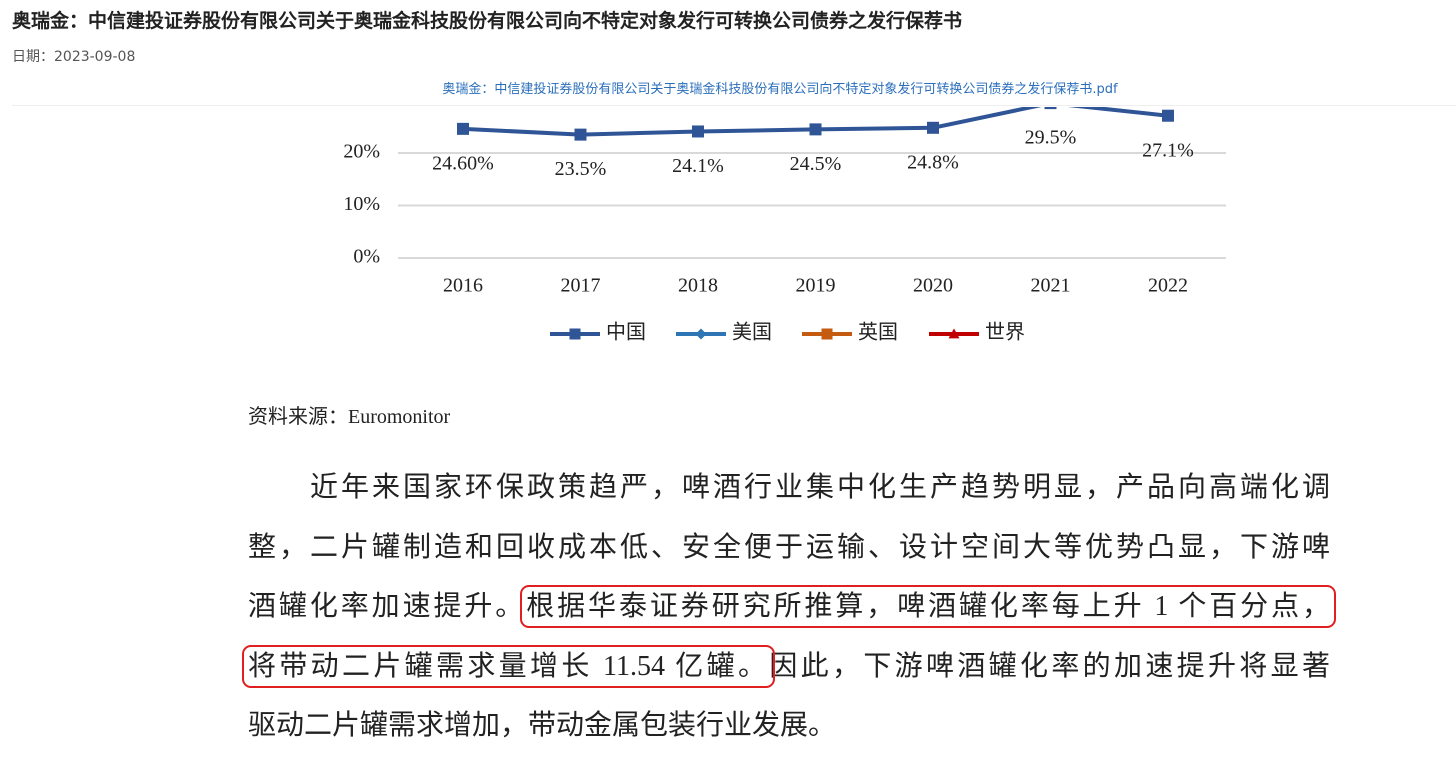  I want to click on data-label: 27.1%, so click(1168, 150).